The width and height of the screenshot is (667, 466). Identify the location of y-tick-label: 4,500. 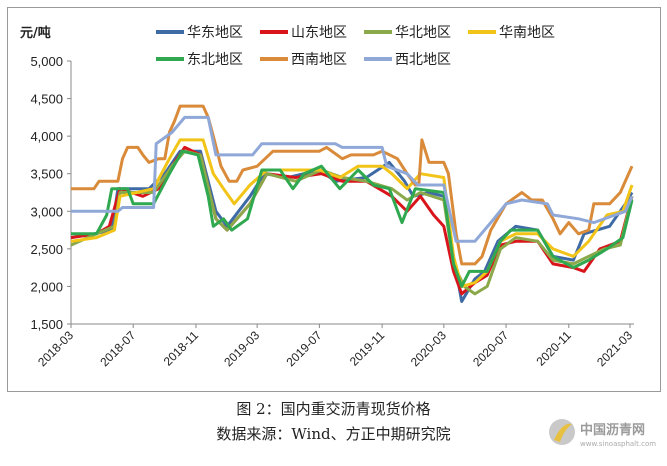
(46, 99).